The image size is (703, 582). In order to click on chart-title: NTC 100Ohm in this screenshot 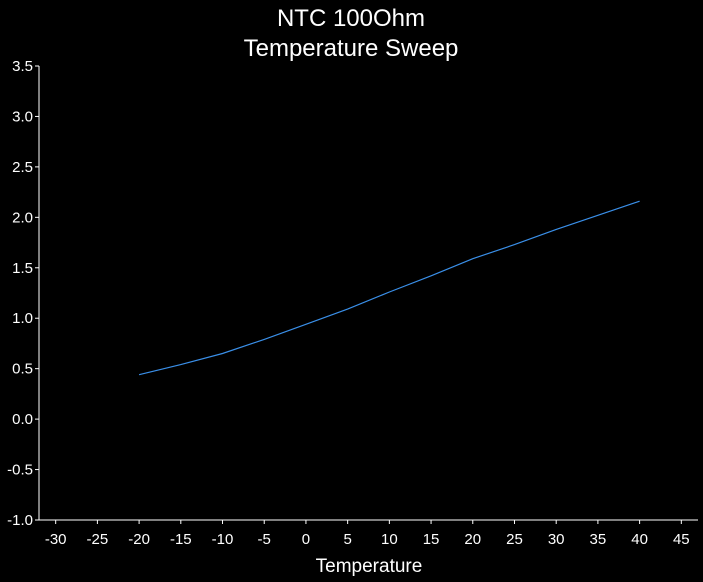, I will do `click(351, 18)`.